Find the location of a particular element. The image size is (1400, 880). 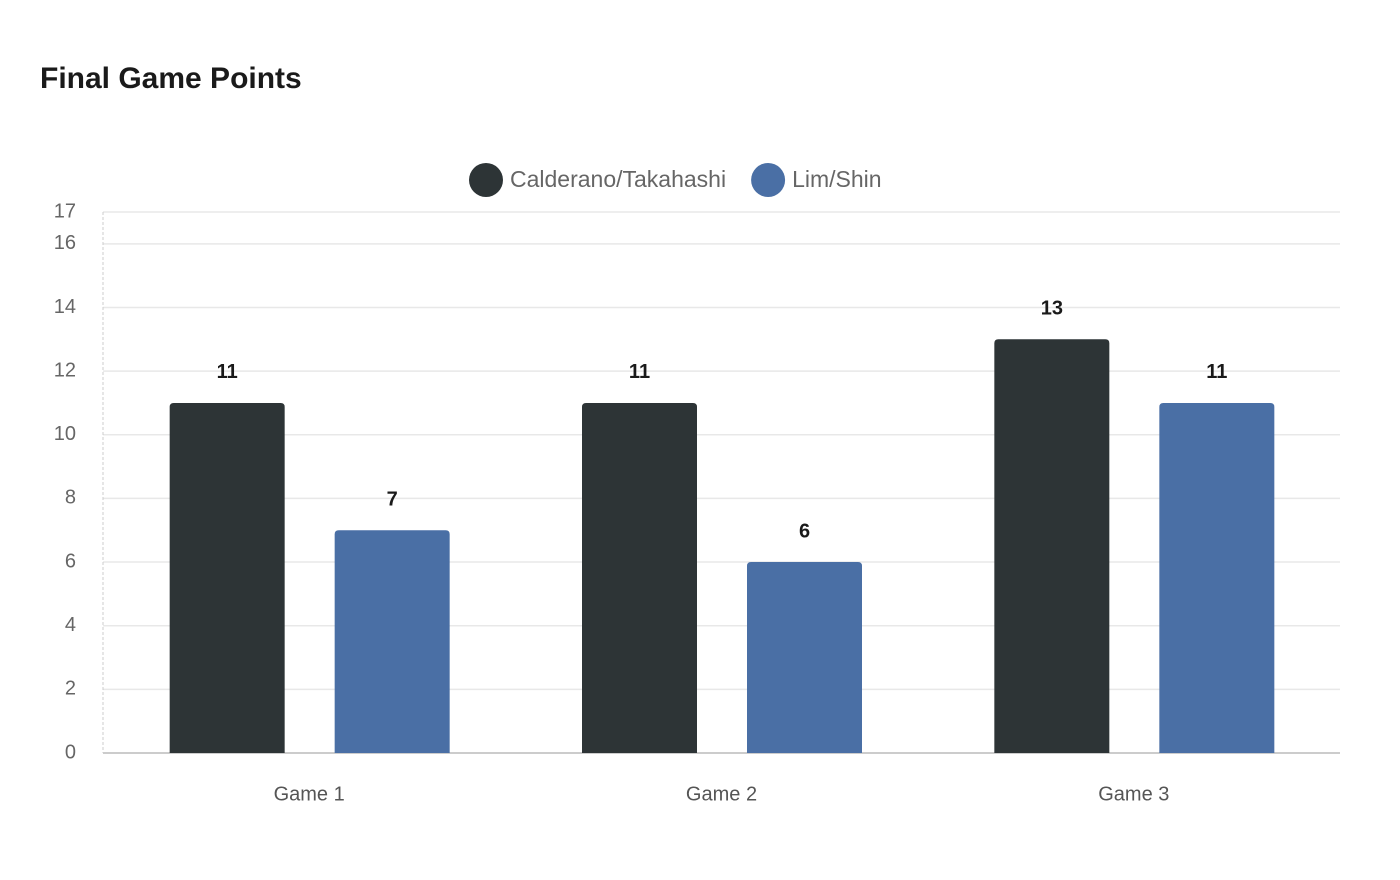

y-tick-label: 16 is located at coordinates (65, 243).